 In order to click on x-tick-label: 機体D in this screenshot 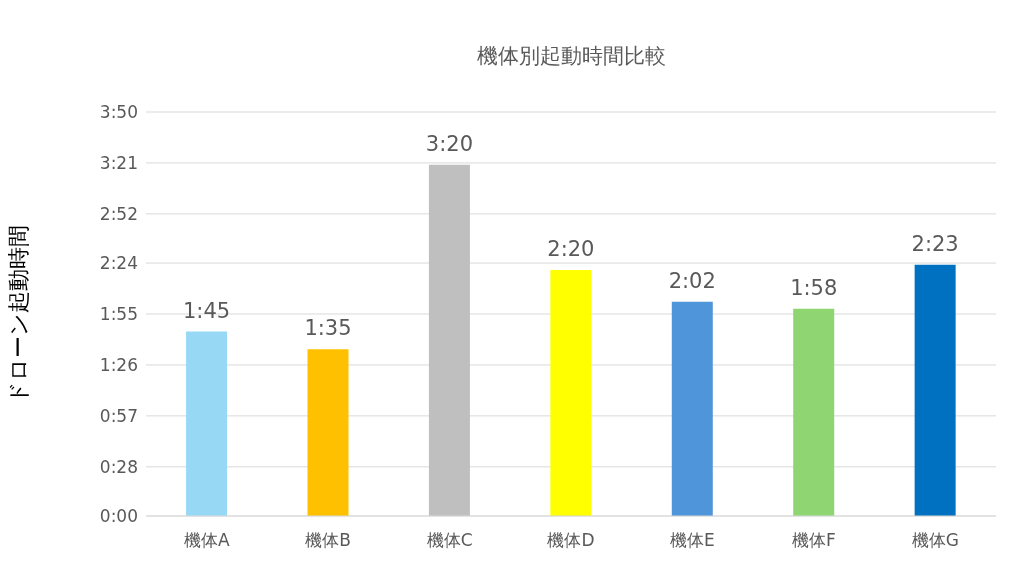, I will do `click(571, 540)`.